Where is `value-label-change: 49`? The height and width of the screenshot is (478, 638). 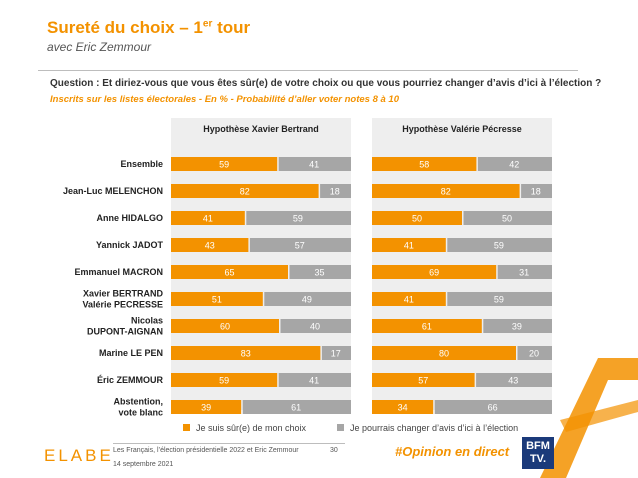 value-label-change: 49 is located at coordinates (307, 300).